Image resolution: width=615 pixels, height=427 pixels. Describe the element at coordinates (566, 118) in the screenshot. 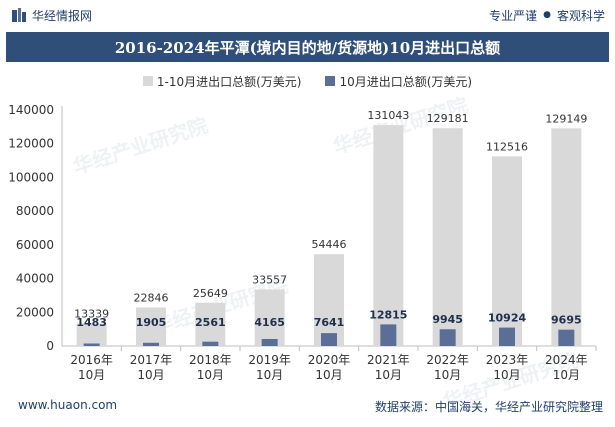

I see `data-label-total: 129149` at that location.